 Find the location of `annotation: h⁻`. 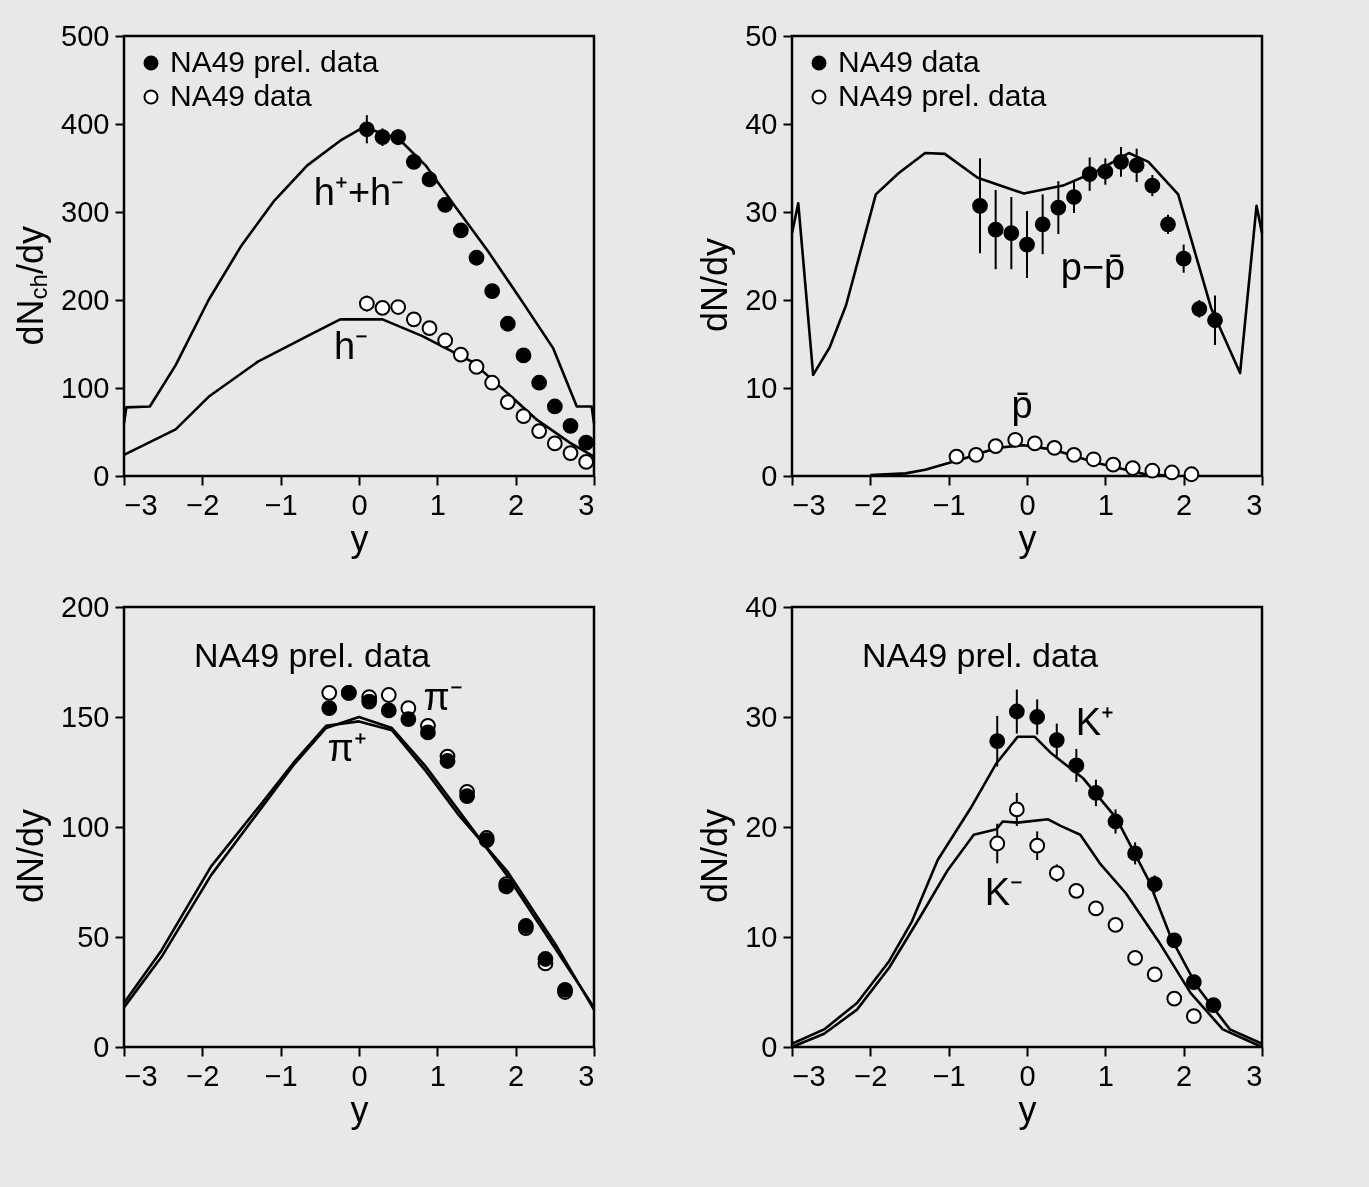

annotation: h⁻ is located at coordinates (351, 346).